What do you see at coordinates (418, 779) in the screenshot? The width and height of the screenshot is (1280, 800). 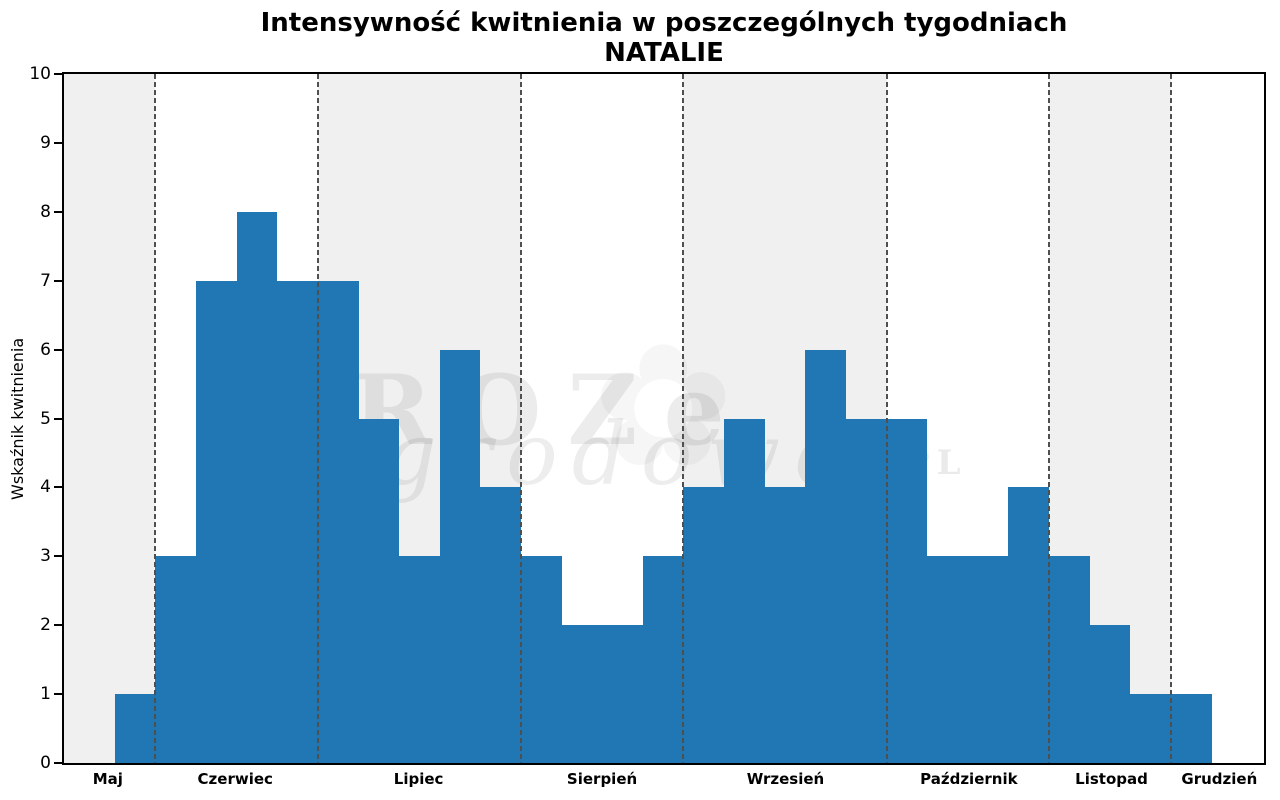 I see `x-axis-month-label: Lipiec` at bounding box center [418, 779].